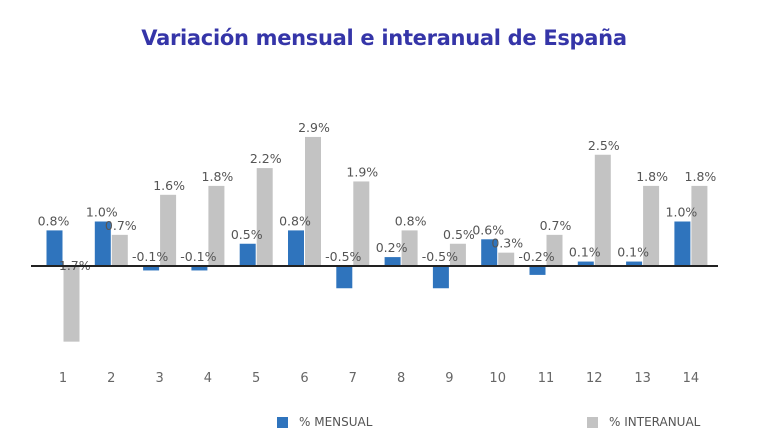  Describe the element at coordinates (353, 378) in the screenshot. I see `x-tick-label-7: 7` at that location.